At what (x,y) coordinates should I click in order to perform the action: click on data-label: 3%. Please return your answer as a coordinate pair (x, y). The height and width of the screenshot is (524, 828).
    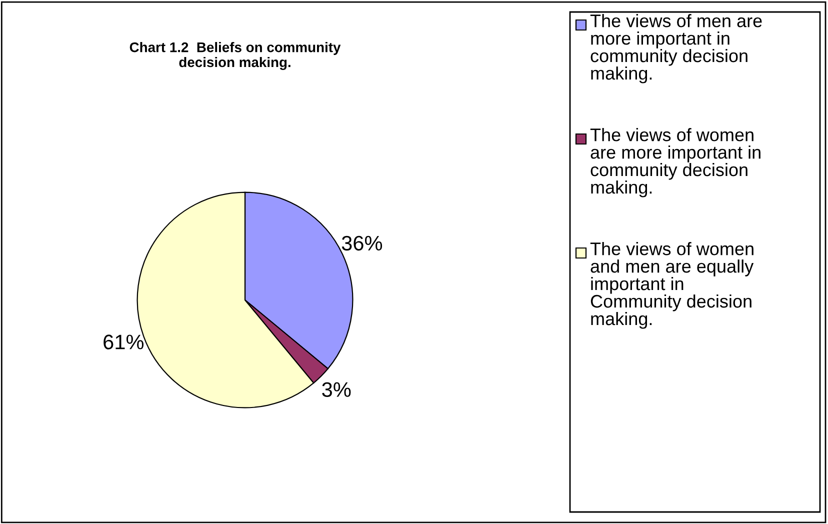
    Looking at the image, I should click on (336, 389).